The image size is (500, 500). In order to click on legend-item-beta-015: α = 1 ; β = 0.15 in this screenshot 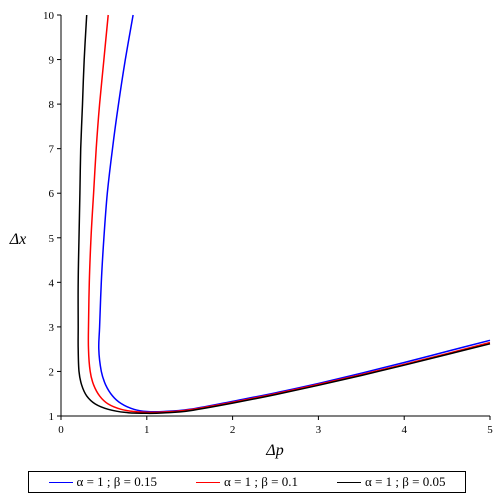, I will do `click(102, 482)`.